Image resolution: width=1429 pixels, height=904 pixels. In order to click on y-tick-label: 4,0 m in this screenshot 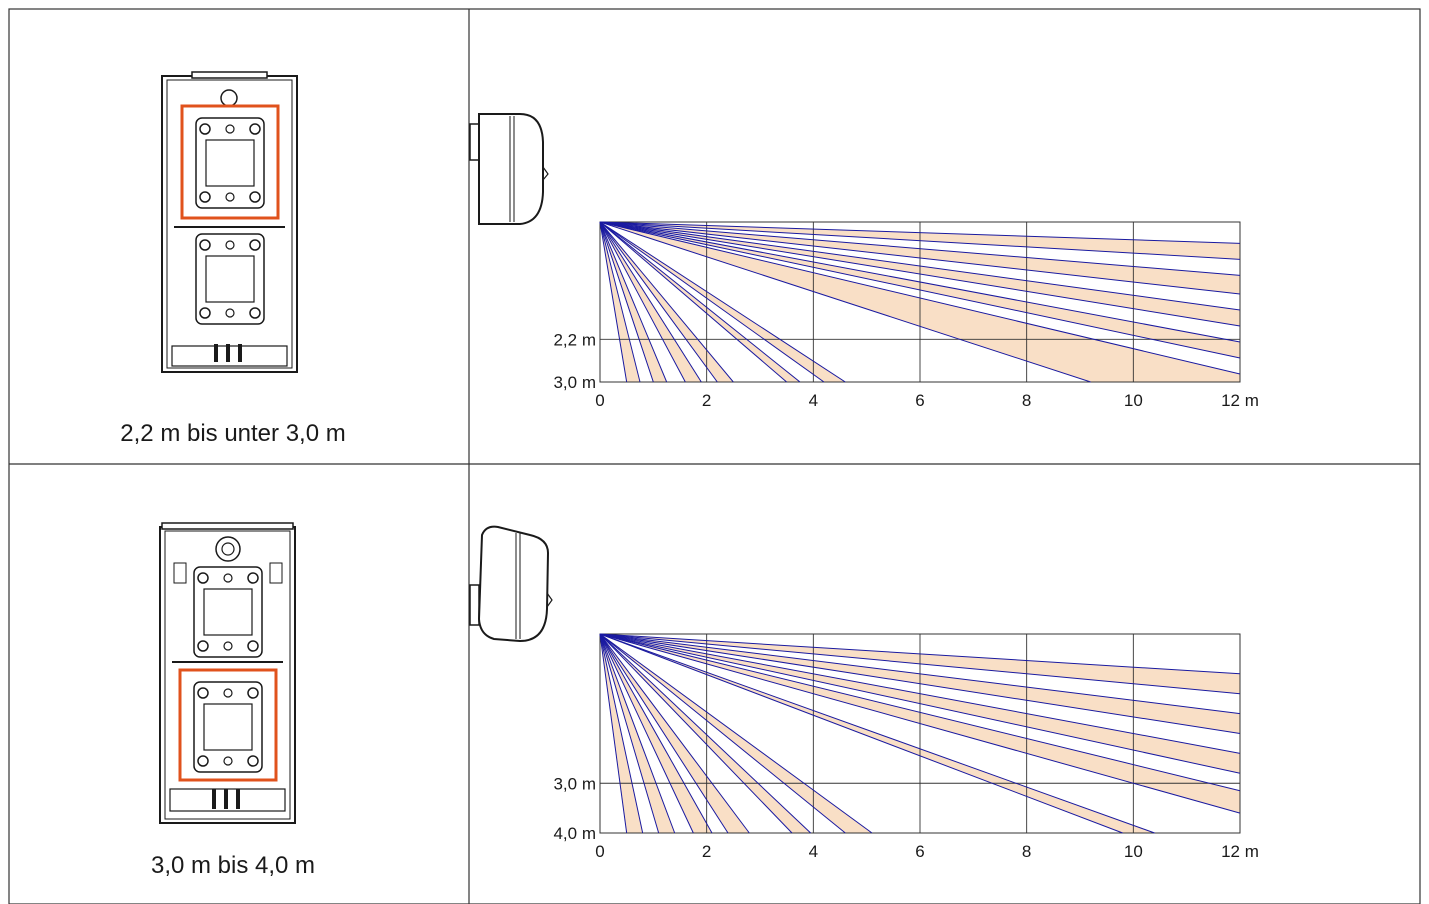, I will do `click(574, 833)`.